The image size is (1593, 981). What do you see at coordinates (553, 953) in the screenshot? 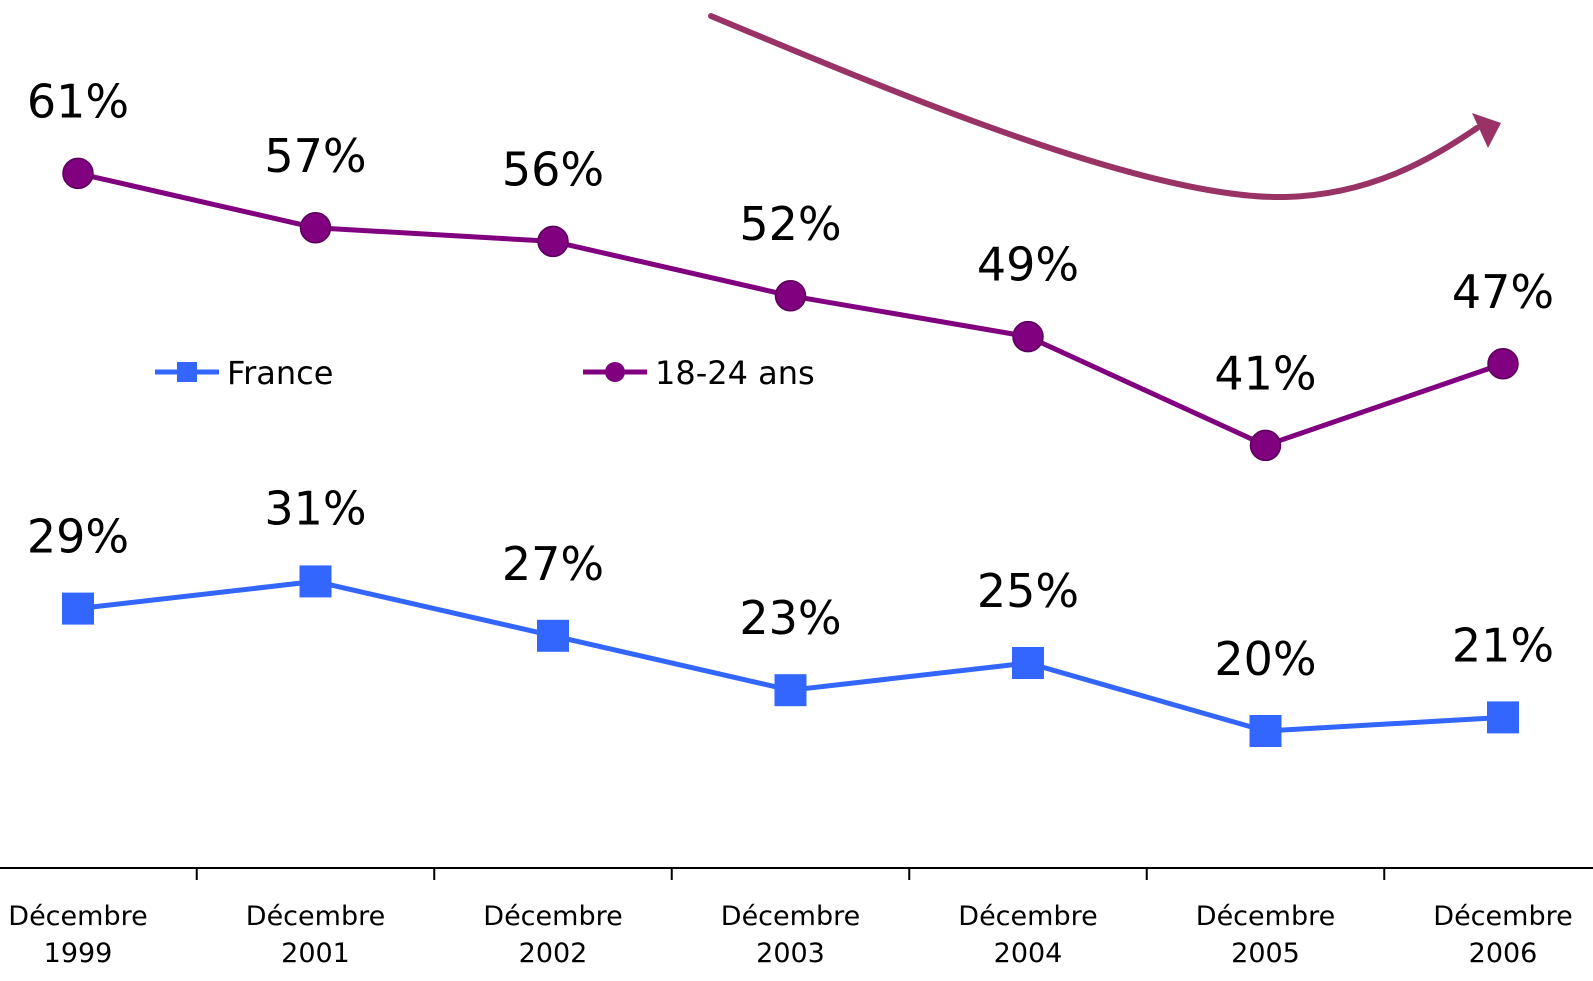
I see `x-tick-label-line: 2002` at bounding box center [553, 953].